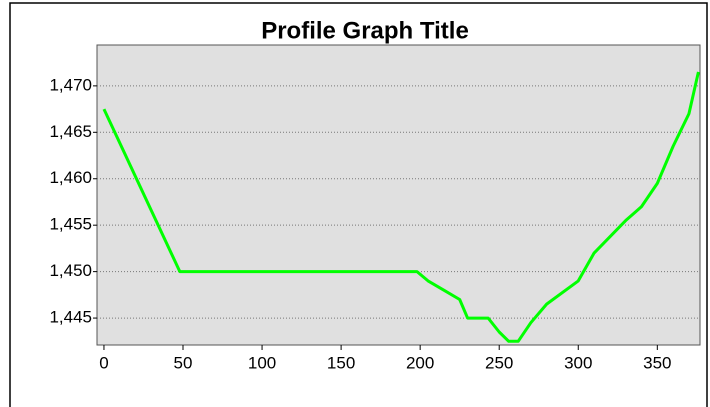  Describe the element at coordinates (365, 30) in the screenshot. I see `chart-title: Profile Graph Title` at that location.